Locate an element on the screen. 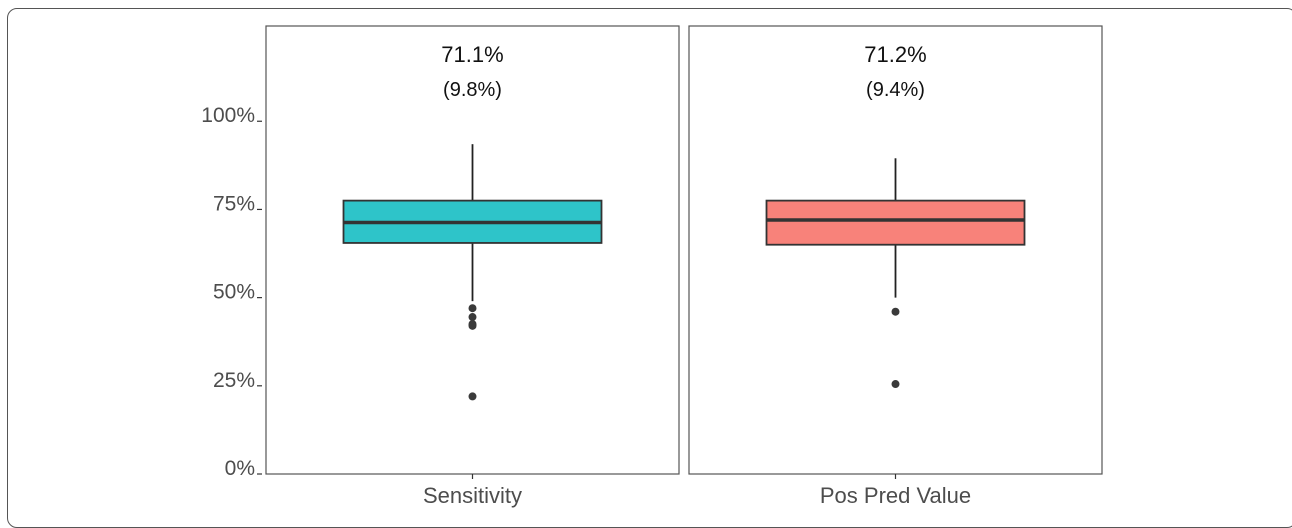 Image resolution: width=1292 pixels, height=528 pixels. y-tick-label: 50% is located at coordinates (234, 292).